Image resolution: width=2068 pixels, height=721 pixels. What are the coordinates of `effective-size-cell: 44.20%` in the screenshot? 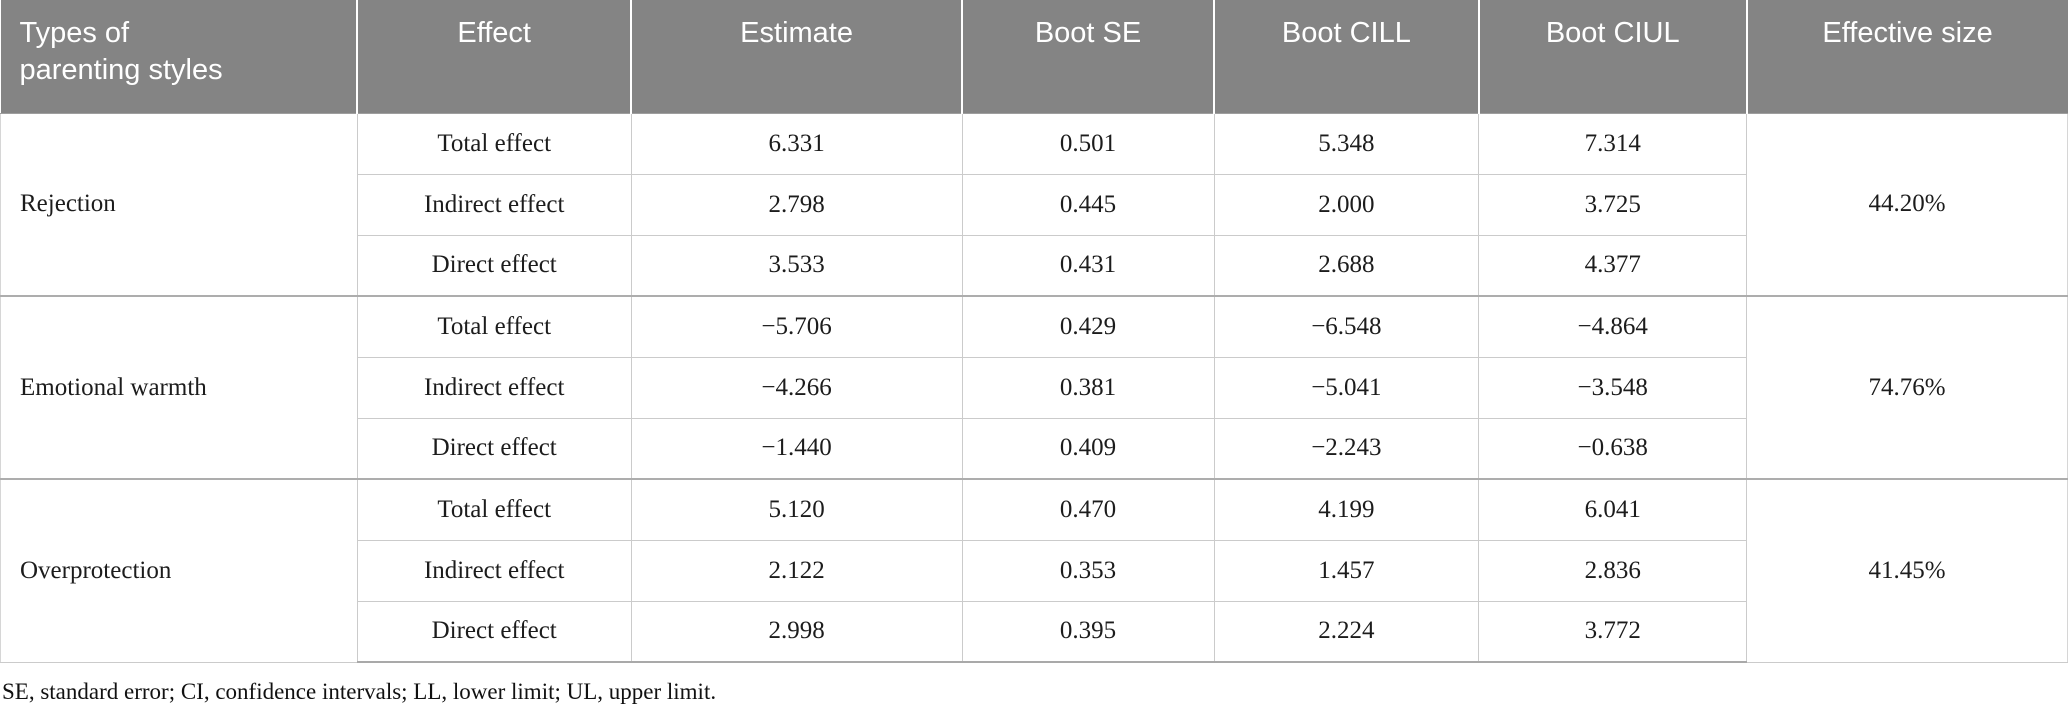 It's located at (1907, 205).